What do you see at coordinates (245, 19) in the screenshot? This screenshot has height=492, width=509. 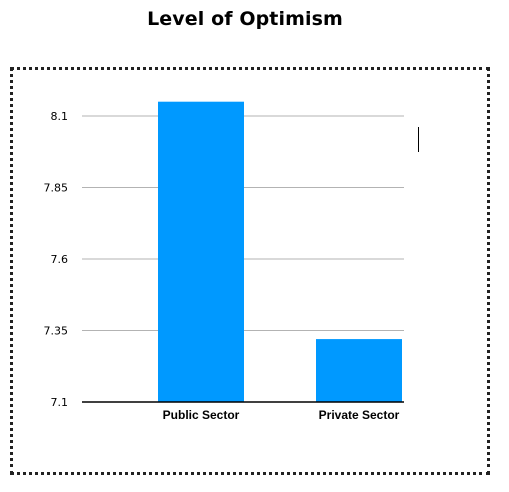 I see `chart-title: Level of Optimism` at bounding box center [245, 19].